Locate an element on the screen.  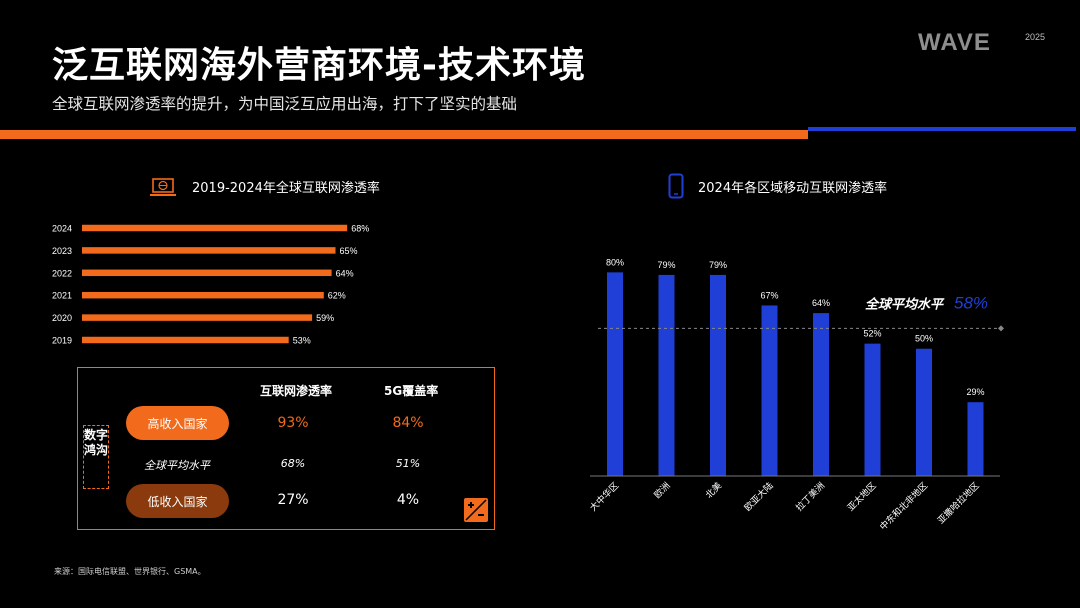
bar-value-label: 53% is located at coordinates (302, 341).